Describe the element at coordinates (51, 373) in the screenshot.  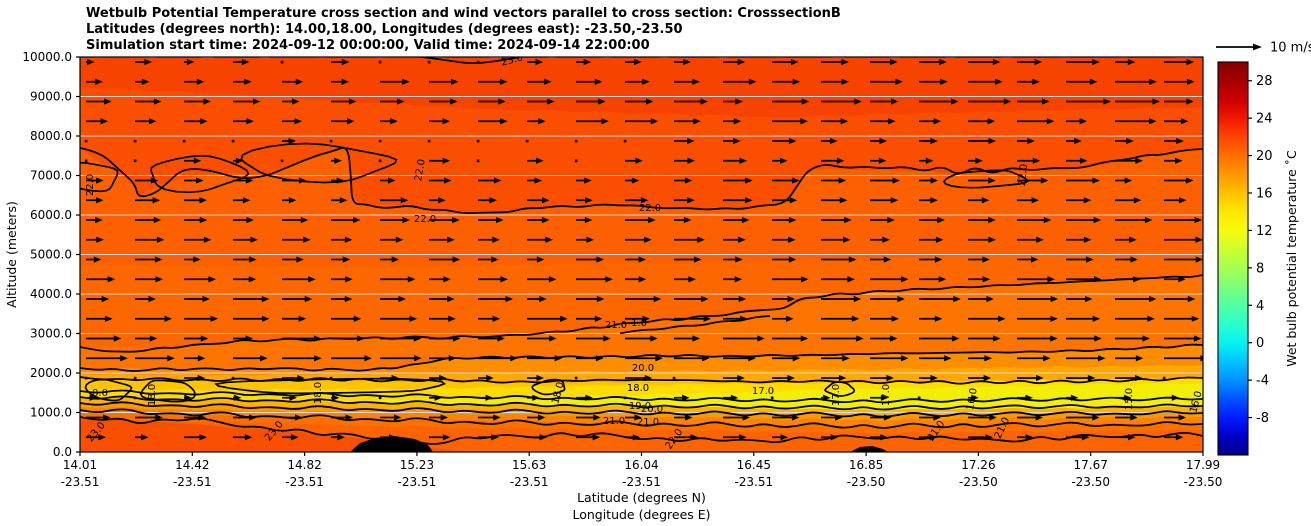
I see `y-tick-label: 2000.0` at that location.